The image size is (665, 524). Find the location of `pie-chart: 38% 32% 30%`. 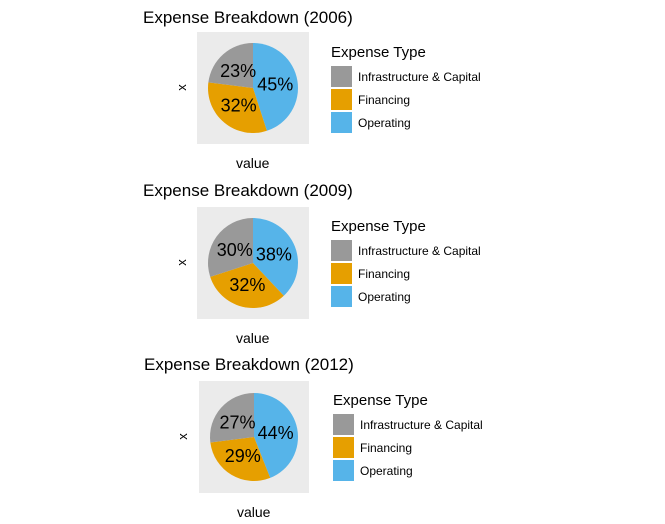

pie-chart: 38% 32% 30% is located at coordinates (253, 263).